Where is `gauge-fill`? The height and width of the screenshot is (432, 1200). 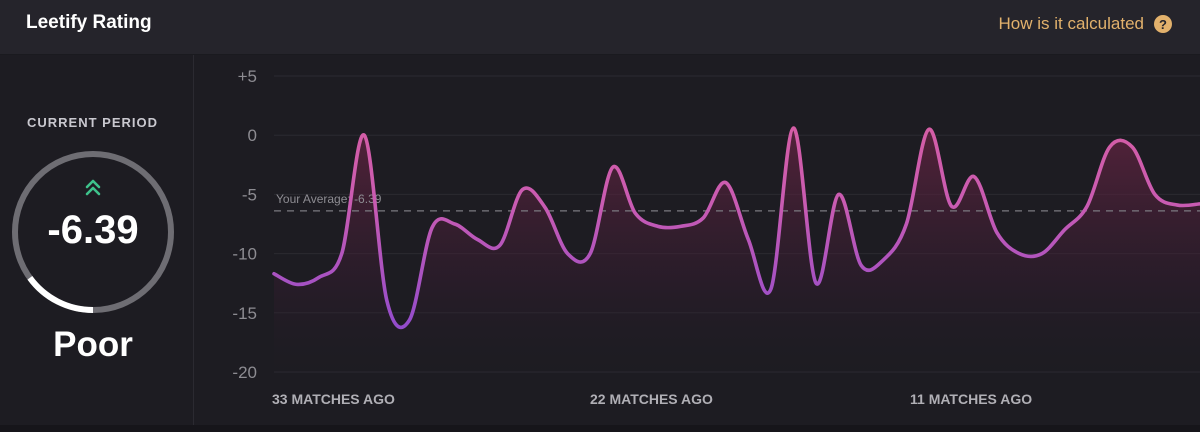 gauge-fill is located at coordinates (93, 232).